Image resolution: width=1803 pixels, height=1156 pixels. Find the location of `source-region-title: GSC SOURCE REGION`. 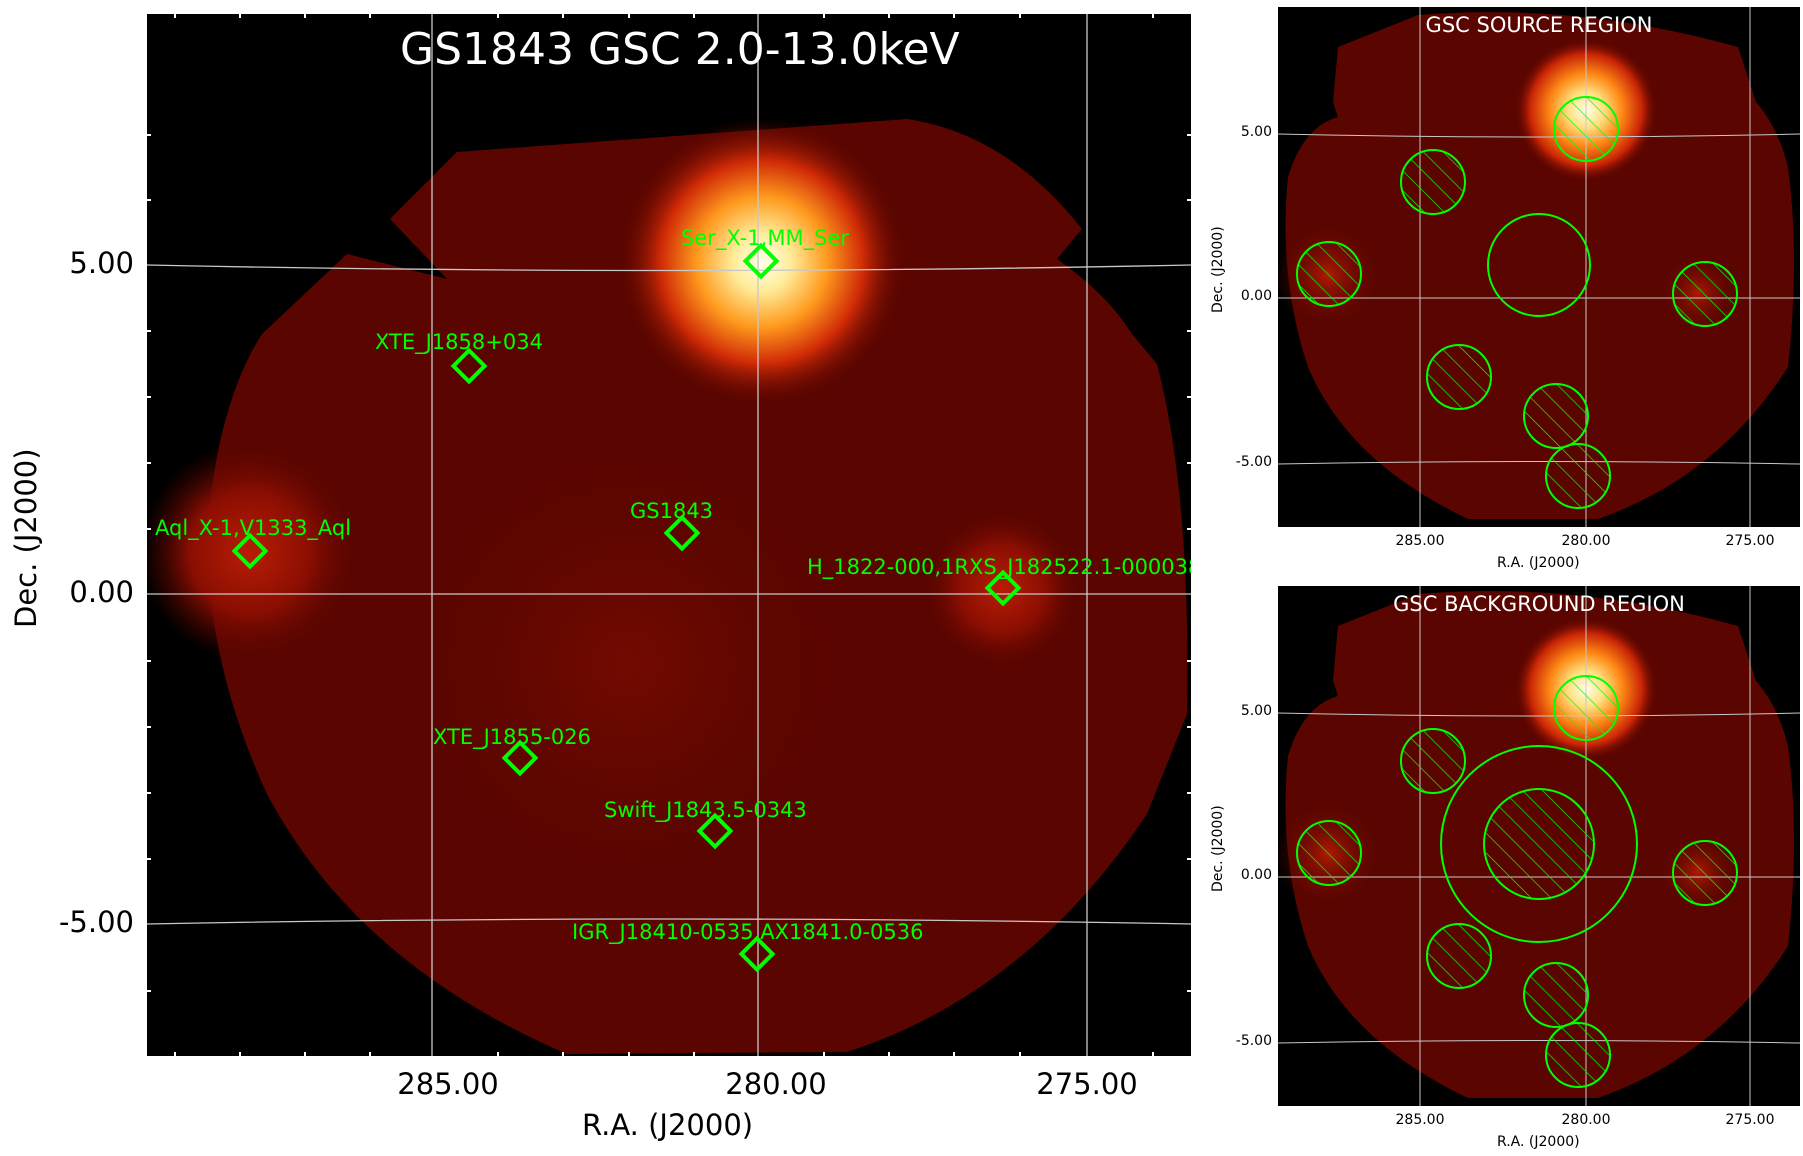

source-region-title: GSC SOURCE REGION is located at coordinates (1539, 25).